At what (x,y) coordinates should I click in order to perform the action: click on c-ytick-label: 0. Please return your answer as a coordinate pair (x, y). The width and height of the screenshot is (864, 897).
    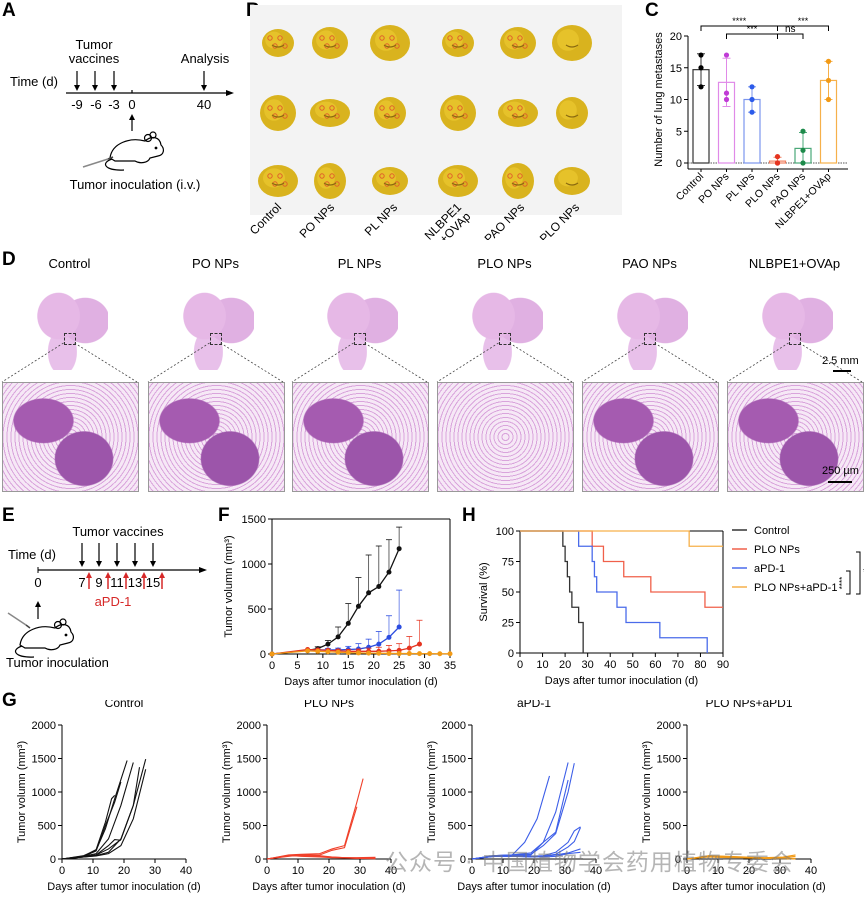
    Looking at the image, I should click on (679, 164).